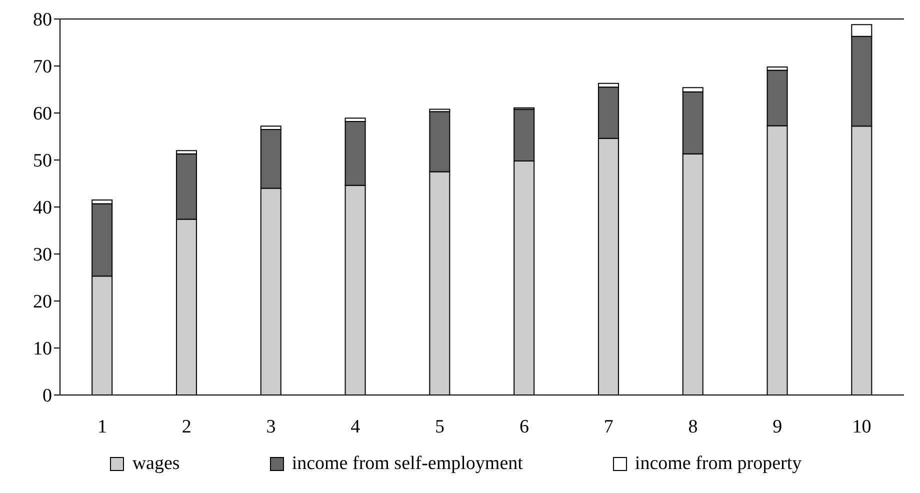 Image resolution: width=920 pixels, height=493 pixels. What do you see at coordinates (609, 427) in the screenshot?
I see `x-tick-label: 7` at bounding box center [609, 427].